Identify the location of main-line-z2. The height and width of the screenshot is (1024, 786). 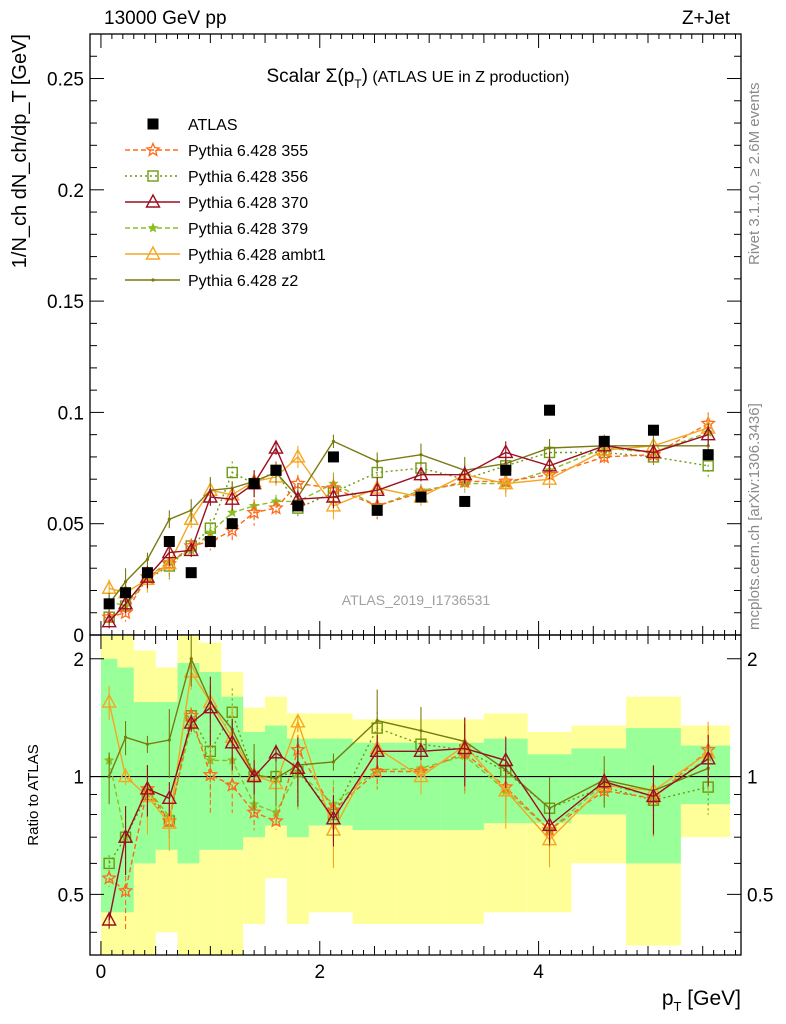
(408, 522).